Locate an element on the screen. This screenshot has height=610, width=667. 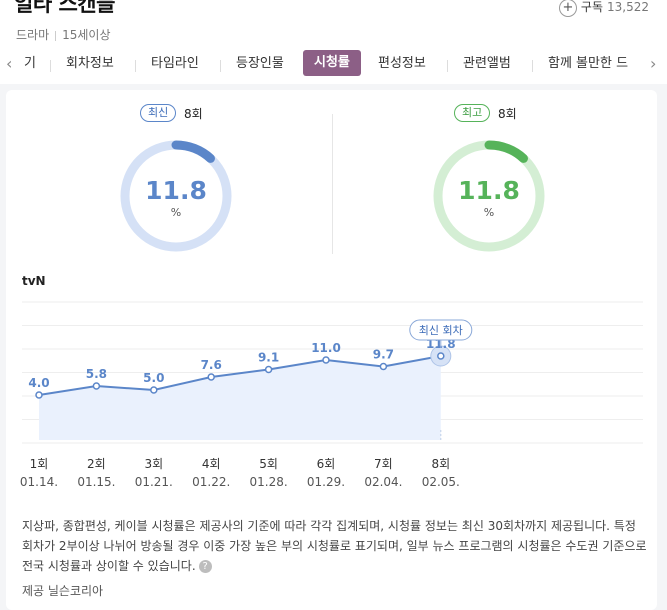
value-label: 5.0 is located at coordinates (153, 378).